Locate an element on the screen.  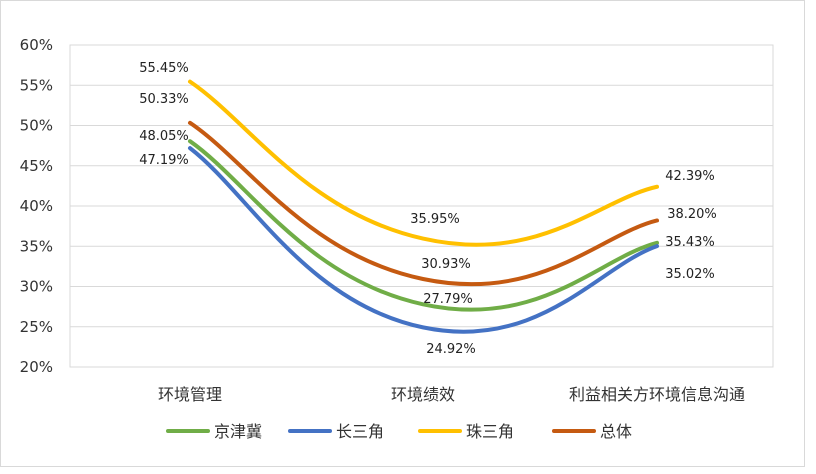
y-tick-label: 60% is located at coordinates (36, 45).